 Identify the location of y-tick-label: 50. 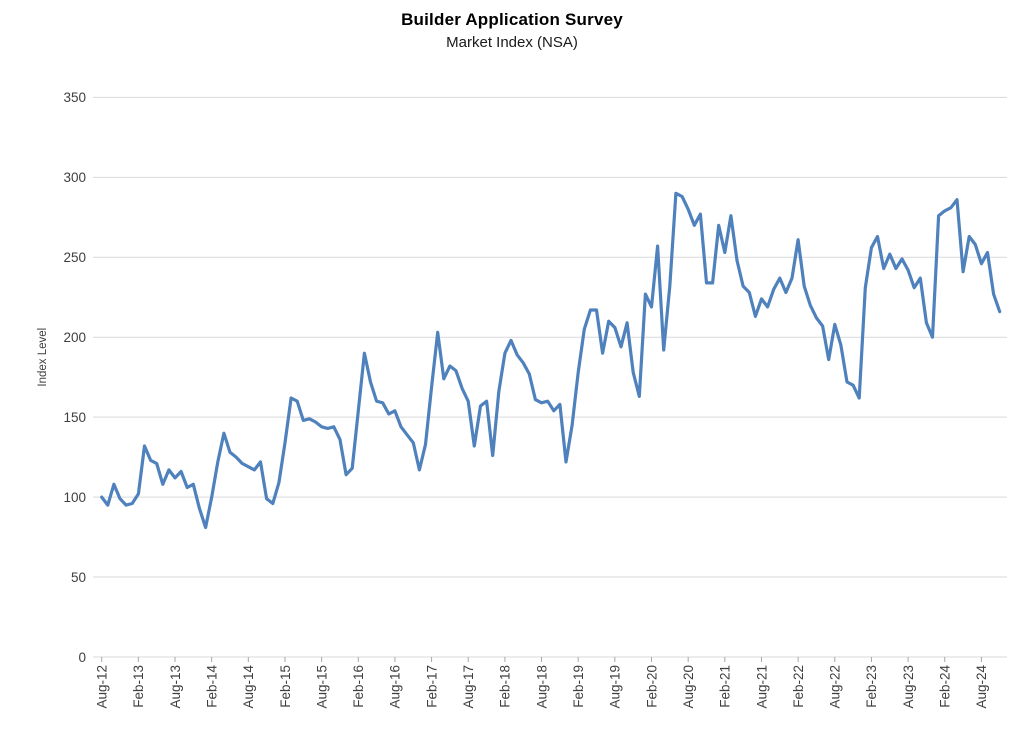
(78, 577).